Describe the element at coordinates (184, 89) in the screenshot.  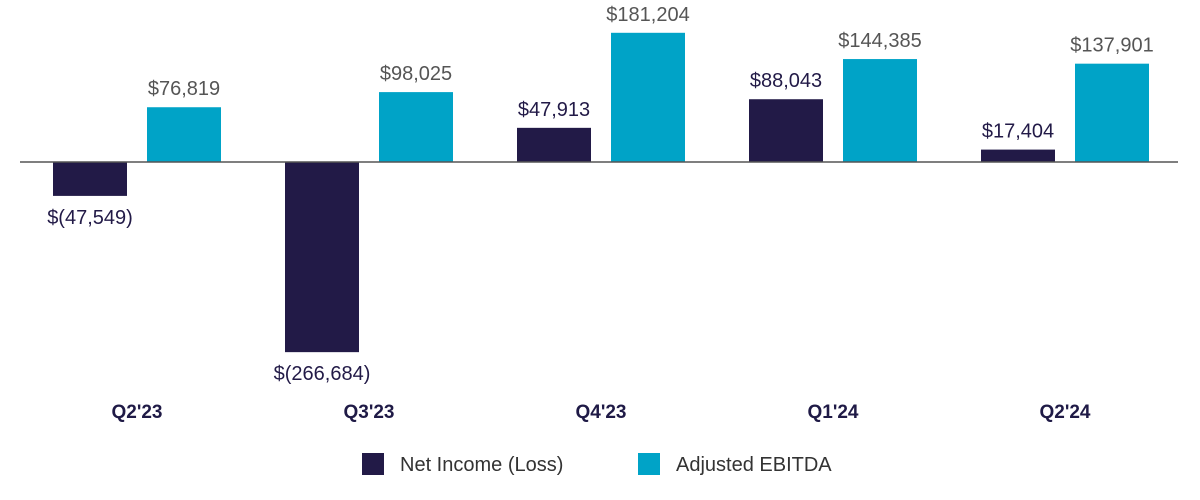
I see `value-label-adjusted-ebitda-0: $76,819` at that location.